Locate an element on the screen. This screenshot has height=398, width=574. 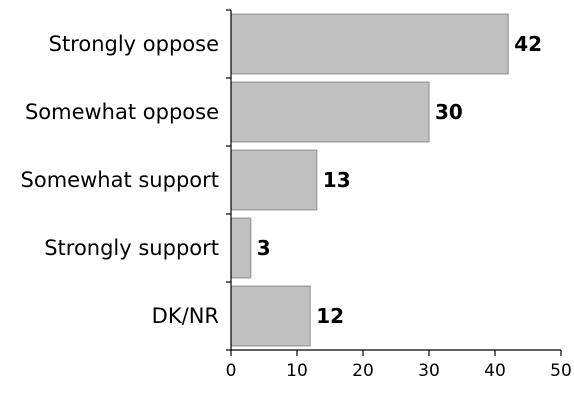
data-label: 42 is located at coordinates (528, 44).